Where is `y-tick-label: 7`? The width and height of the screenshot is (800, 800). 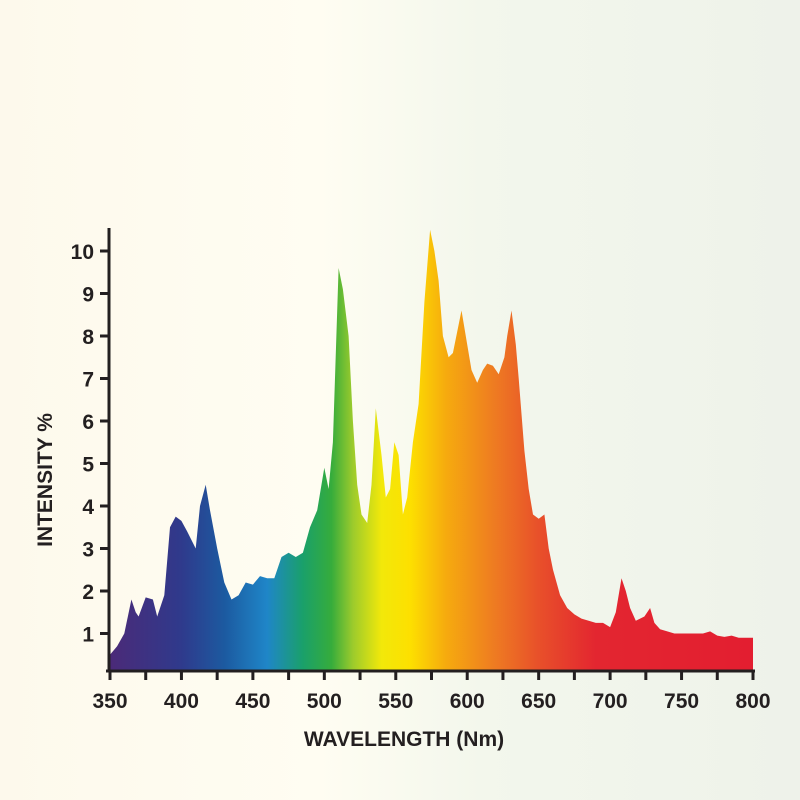 y-tick-label: 7 is located at coordinates (88, 380).